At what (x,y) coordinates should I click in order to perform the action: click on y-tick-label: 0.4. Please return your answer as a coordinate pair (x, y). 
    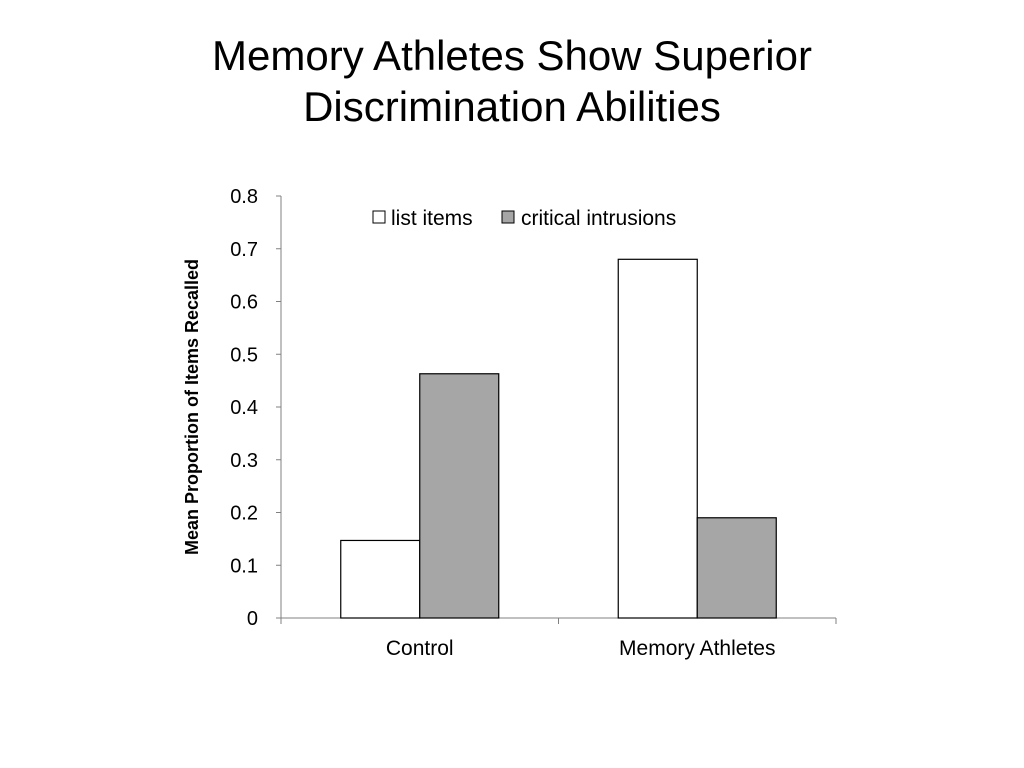
    Looking at the image, I should click on (244, 408).